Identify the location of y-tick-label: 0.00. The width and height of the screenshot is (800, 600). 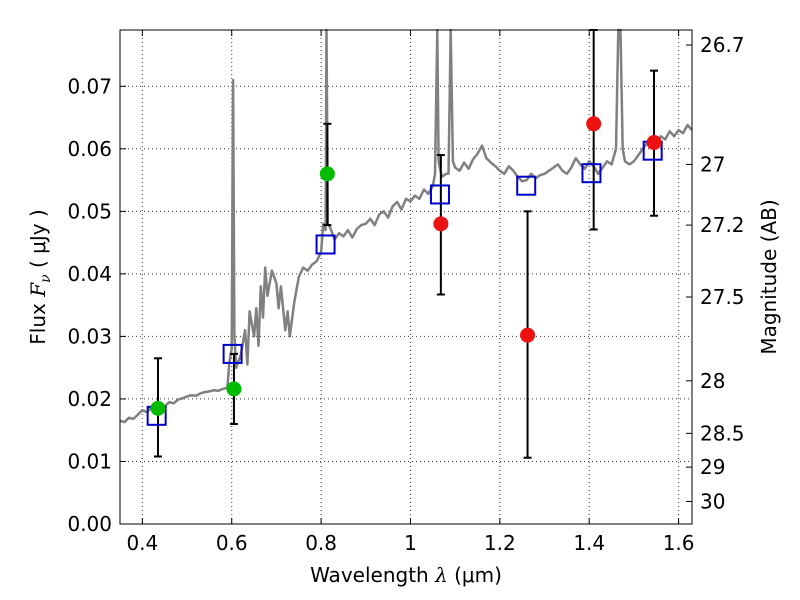
(89, 524).